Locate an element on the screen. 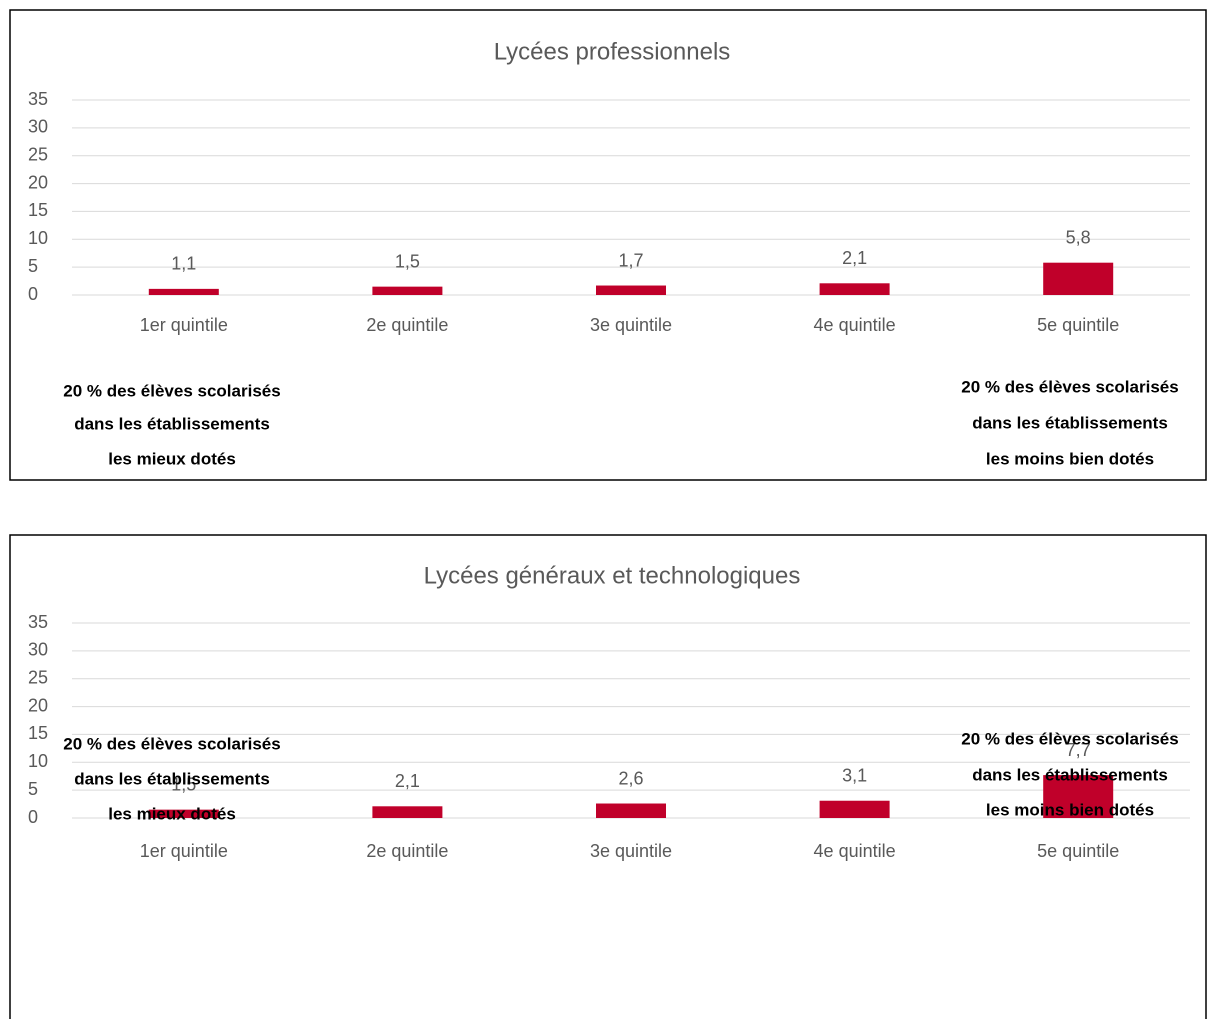 The image size is (1208, 1019). chart-title: Lycées généraux et technologiques is located at coordinates (612, 575).